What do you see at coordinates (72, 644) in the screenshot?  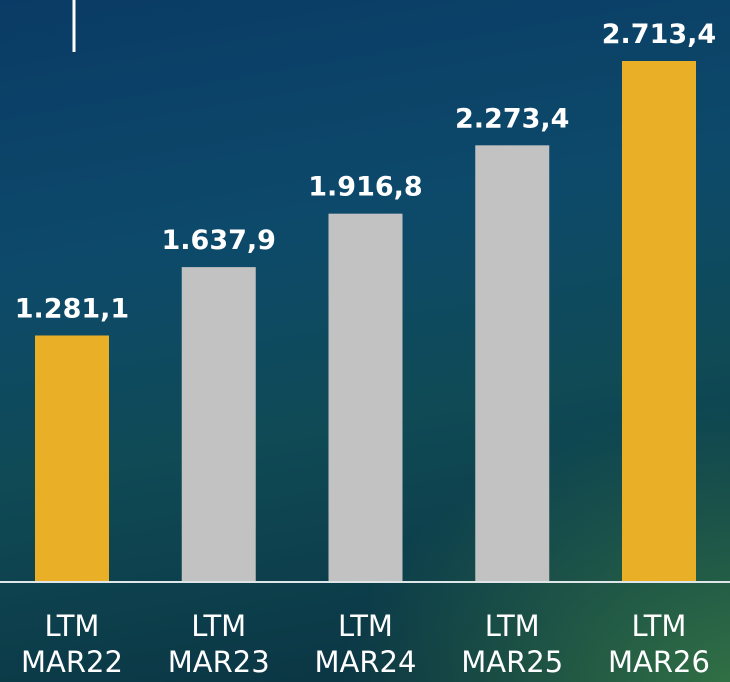 I see `x-tick-label: LTM MAR22` at bounding box center [72, 644].